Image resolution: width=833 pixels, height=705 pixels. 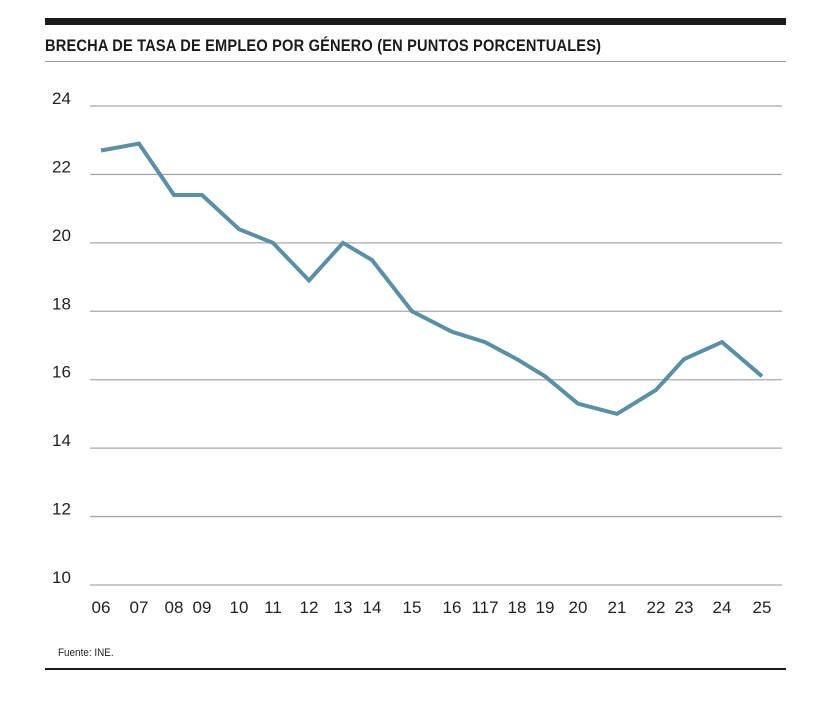 What do you see at coordinates (239, 607) in the screenshot?
I see `x-tick-label: 10` at bounding box center [239, 607].